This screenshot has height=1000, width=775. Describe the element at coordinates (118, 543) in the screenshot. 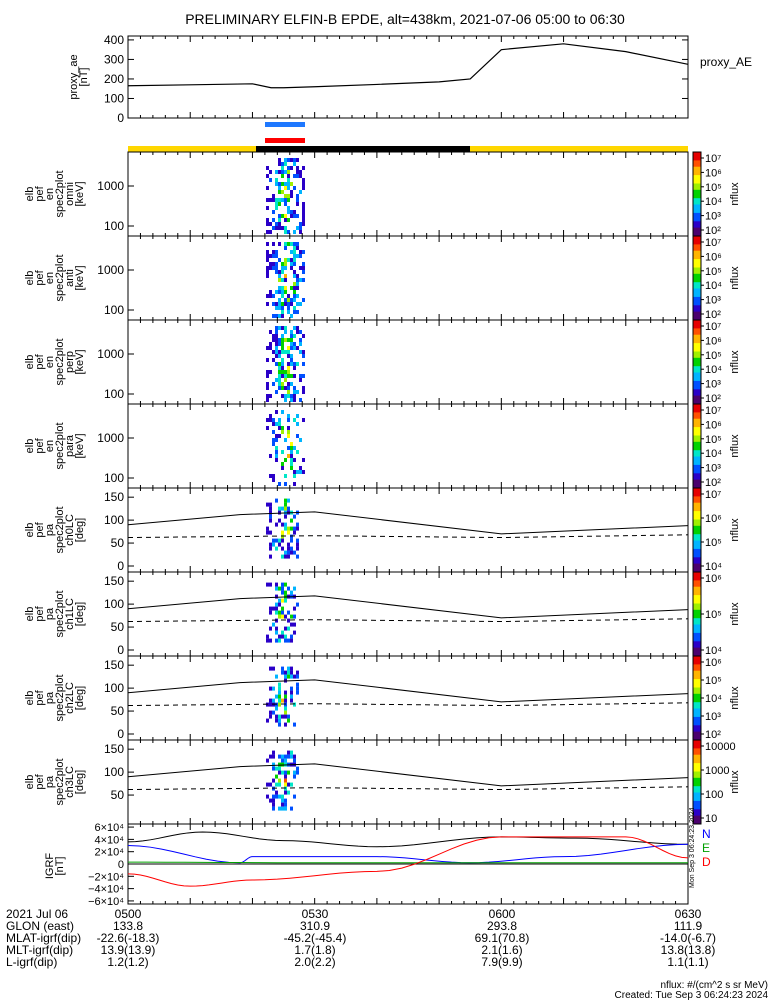

I see `pa-ytick-label: 50` at that location.